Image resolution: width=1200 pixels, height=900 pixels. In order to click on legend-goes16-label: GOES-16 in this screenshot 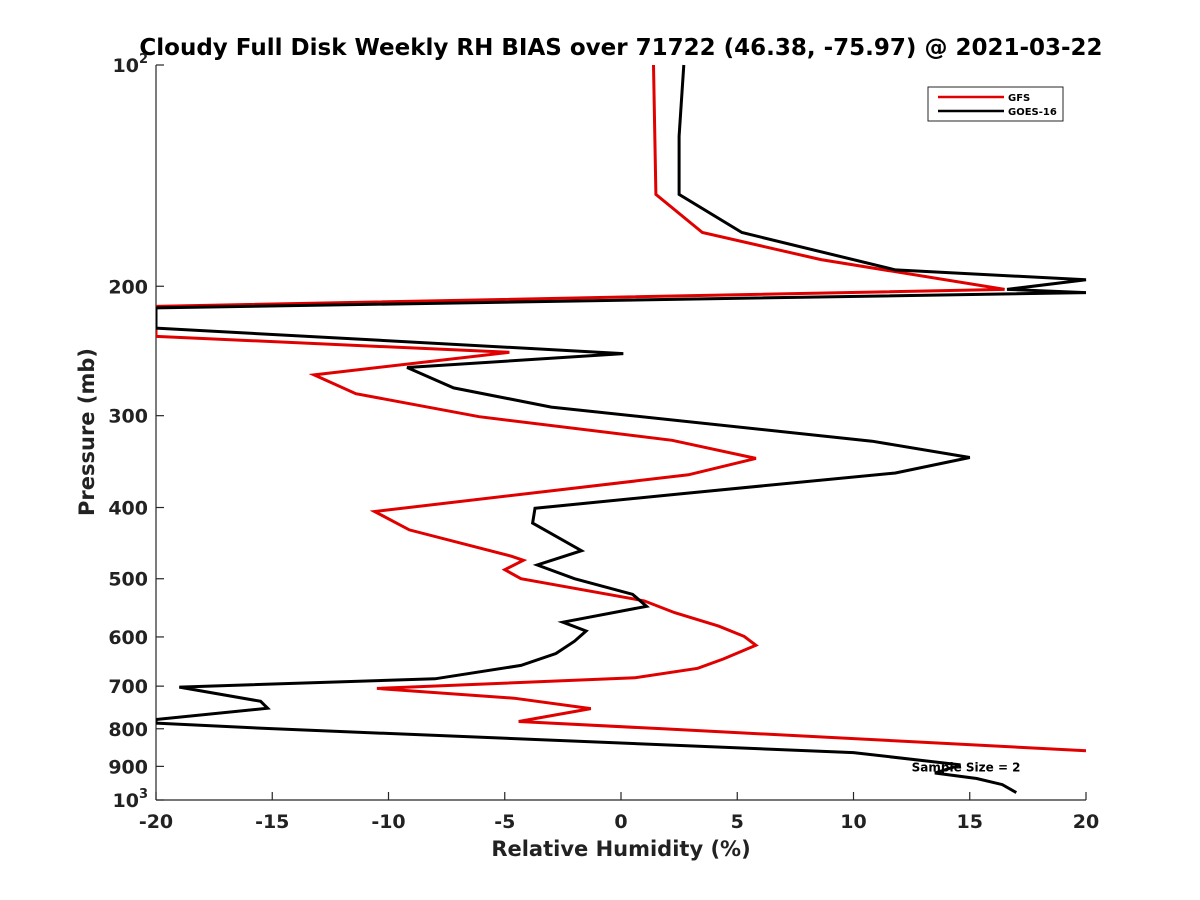, I will do `click(1032, 112)`.